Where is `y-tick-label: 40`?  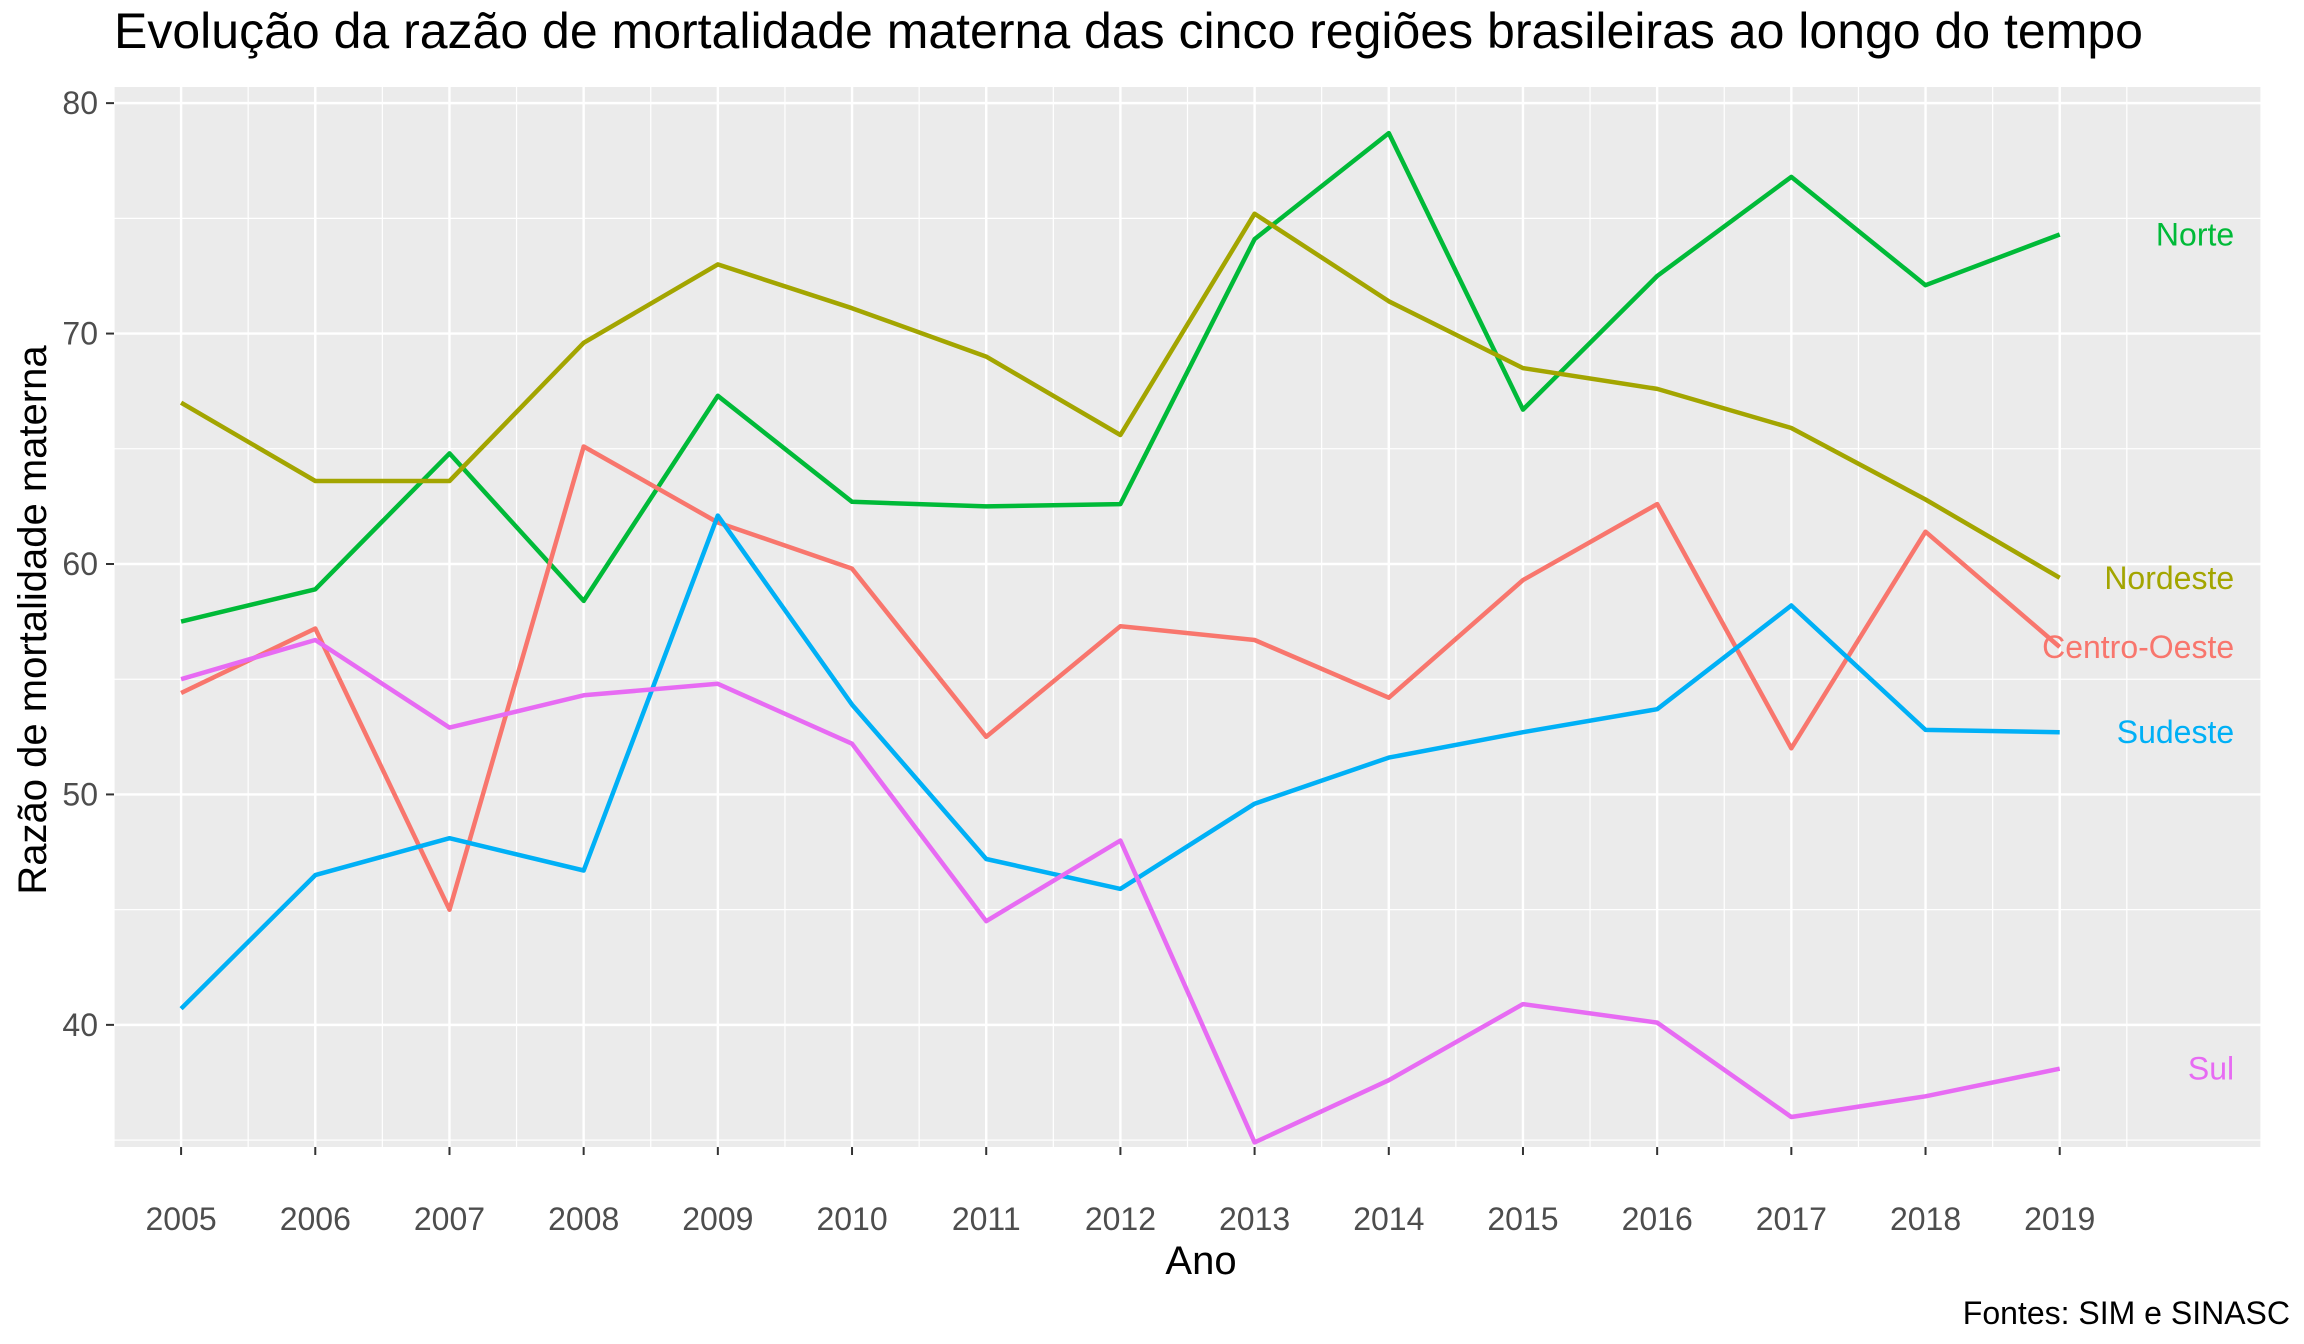
y-tick-label: 40 is located at coordinates (80, 1025).